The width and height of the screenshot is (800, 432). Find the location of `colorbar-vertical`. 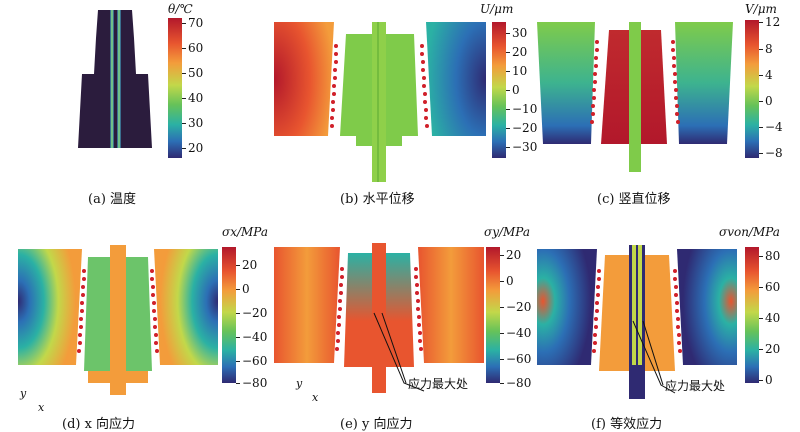

colorbar-vertical is located at coordinates (752, 89).